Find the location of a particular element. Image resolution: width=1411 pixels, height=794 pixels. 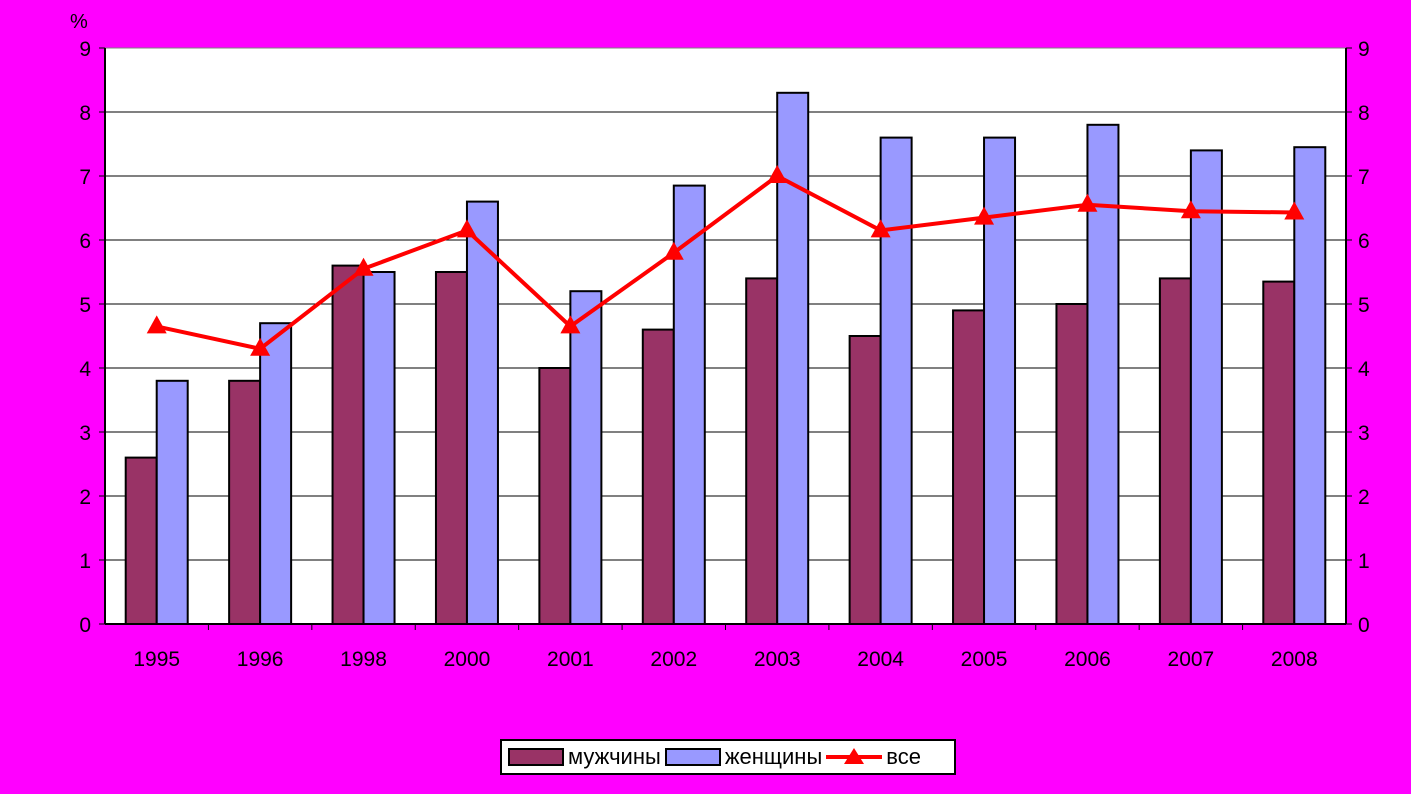

legend-item-men: мужчины is located at coordinates (584, 757).